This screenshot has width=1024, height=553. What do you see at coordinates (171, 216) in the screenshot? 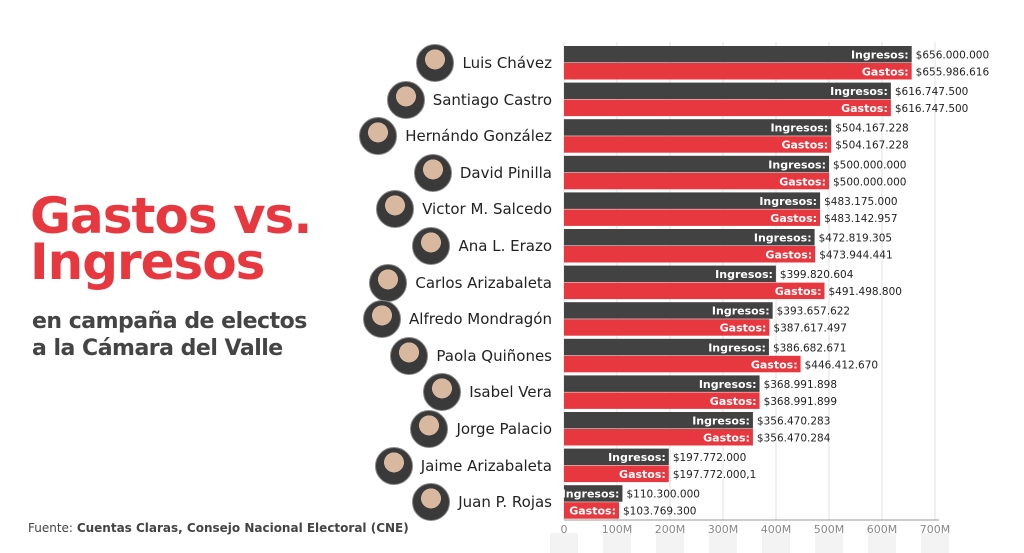
I see `title-line-1: Gastos vs.` at bounding box center [171, 216].